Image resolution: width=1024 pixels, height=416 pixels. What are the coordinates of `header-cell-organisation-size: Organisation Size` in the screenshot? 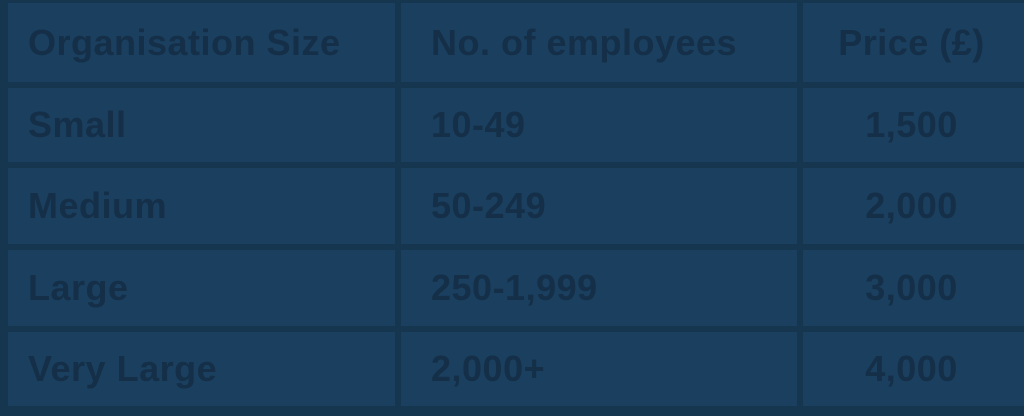 It's located at (201, 42).